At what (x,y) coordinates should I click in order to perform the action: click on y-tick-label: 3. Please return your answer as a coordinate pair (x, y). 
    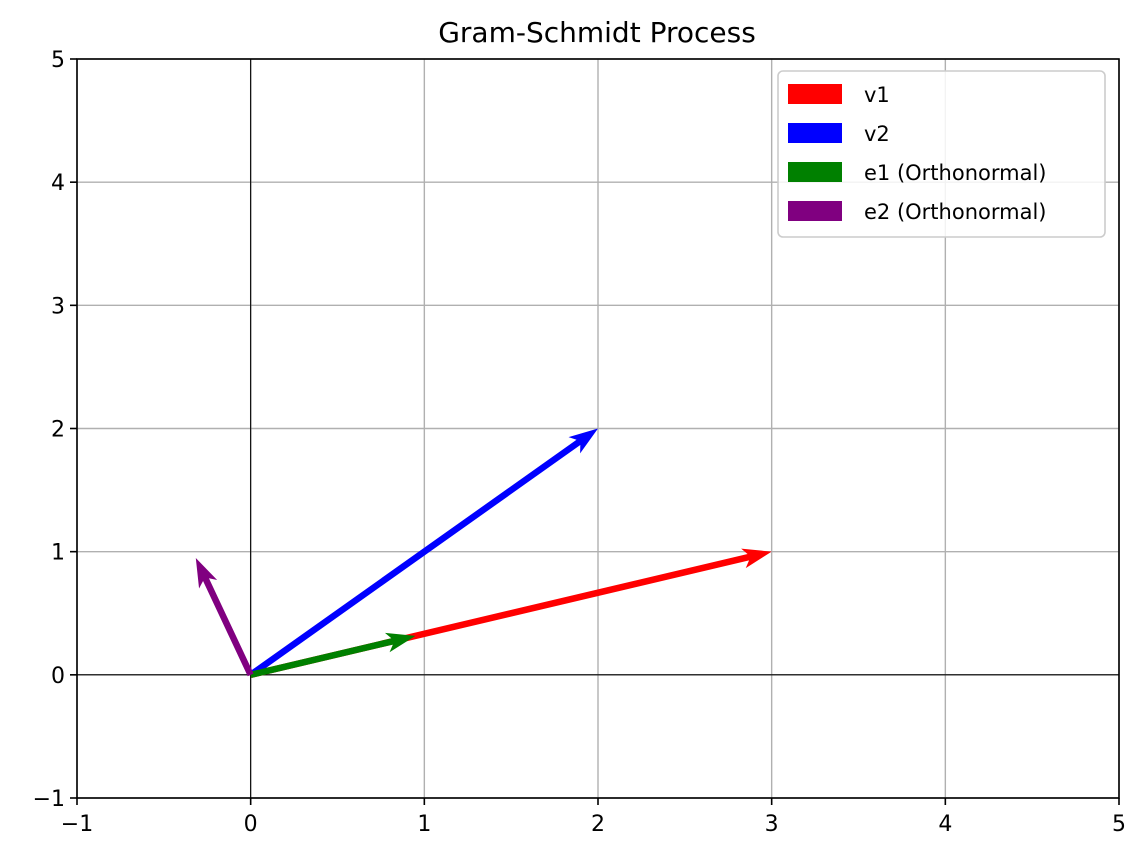
    Looking at the image, I should click on (58, 306).